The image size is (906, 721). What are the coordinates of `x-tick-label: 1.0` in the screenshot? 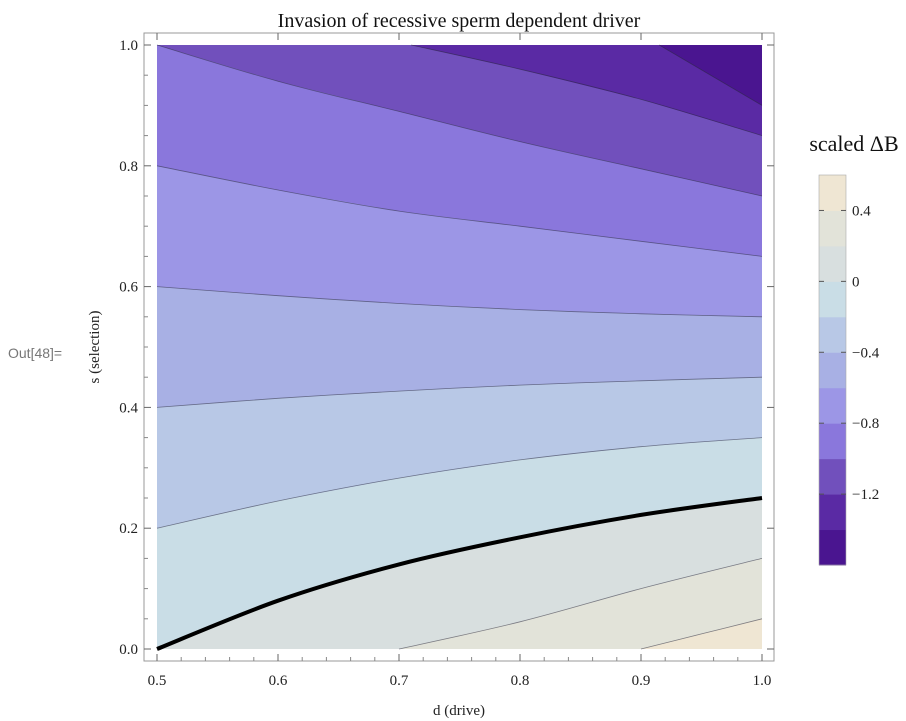 It's located at (762, 681).